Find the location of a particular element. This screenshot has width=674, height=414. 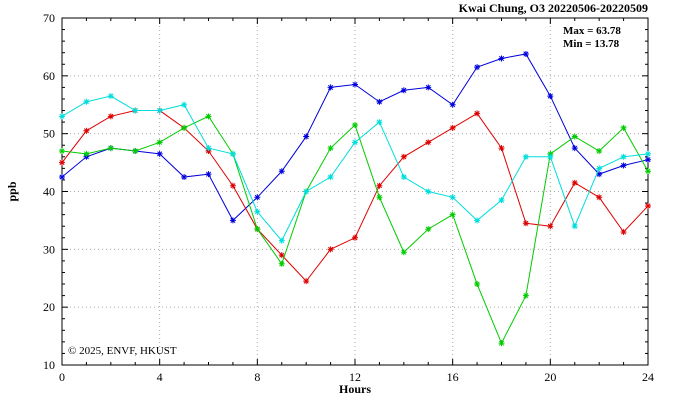

x-tick-label: 4 is located at coordinates (160, 377).